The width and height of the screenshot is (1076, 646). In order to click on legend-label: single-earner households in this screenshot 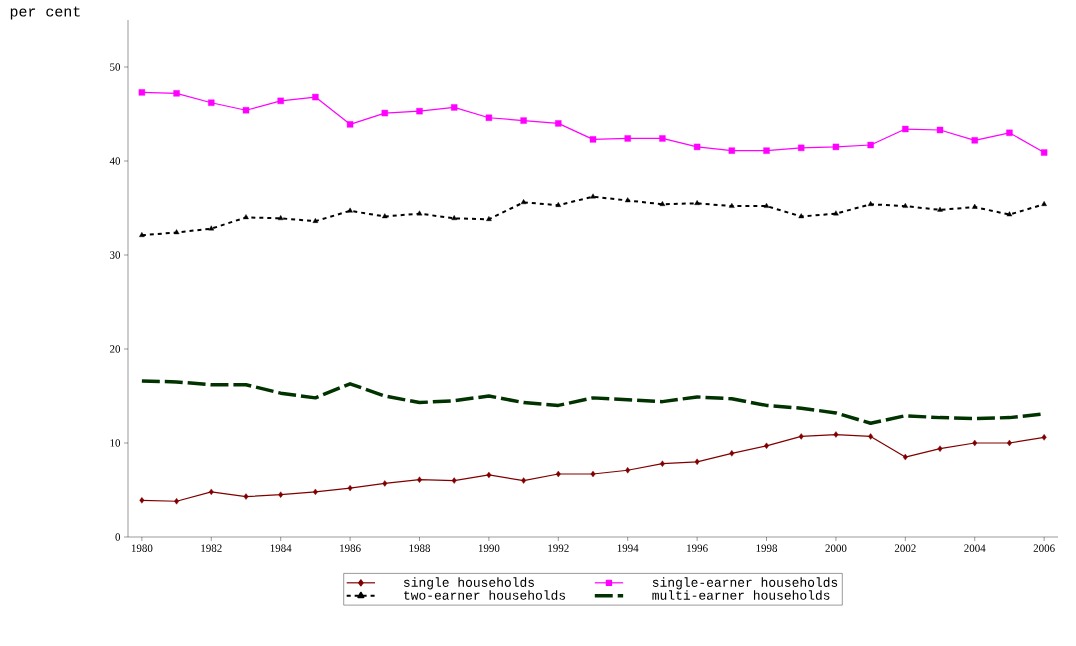, I will do `click(745, 583)`.